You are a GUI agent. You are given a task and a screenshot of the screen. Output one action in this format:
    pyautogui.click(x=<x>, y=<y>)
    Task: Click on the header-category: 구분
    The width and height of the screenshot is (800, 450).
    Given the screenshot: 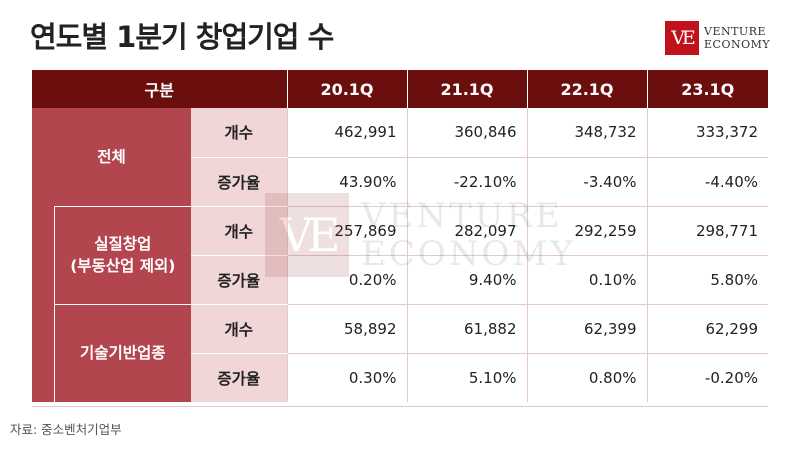 What is the action you would take?
    pyautogui.click(x=160, y=89)
    